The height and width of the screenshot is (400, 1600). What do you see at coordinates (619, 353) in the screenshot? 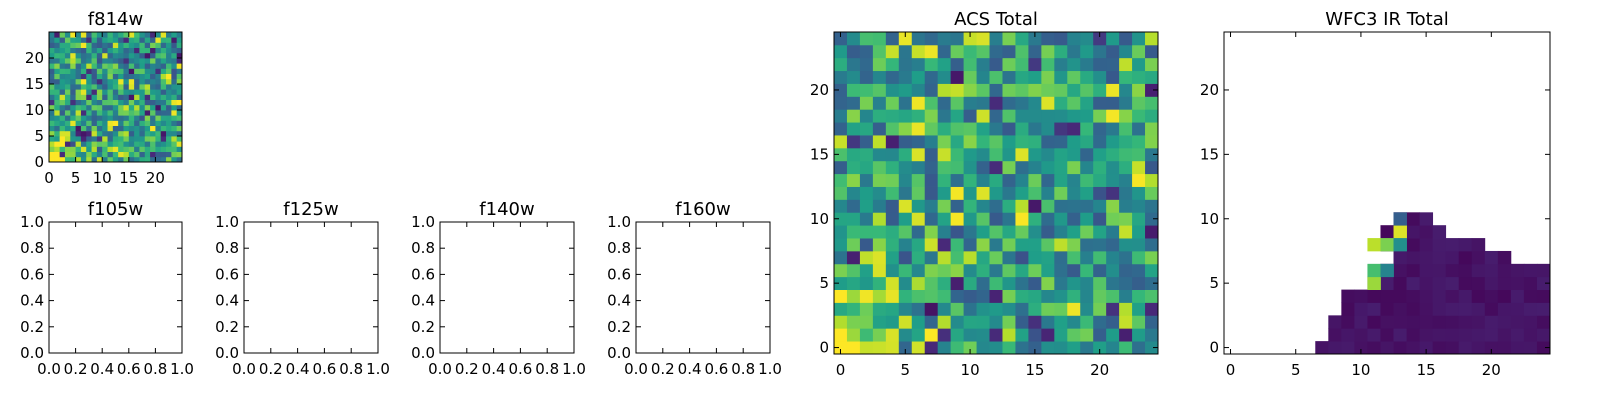
I see `y-tick-label: 0.0` at bounding box center [619, 353].